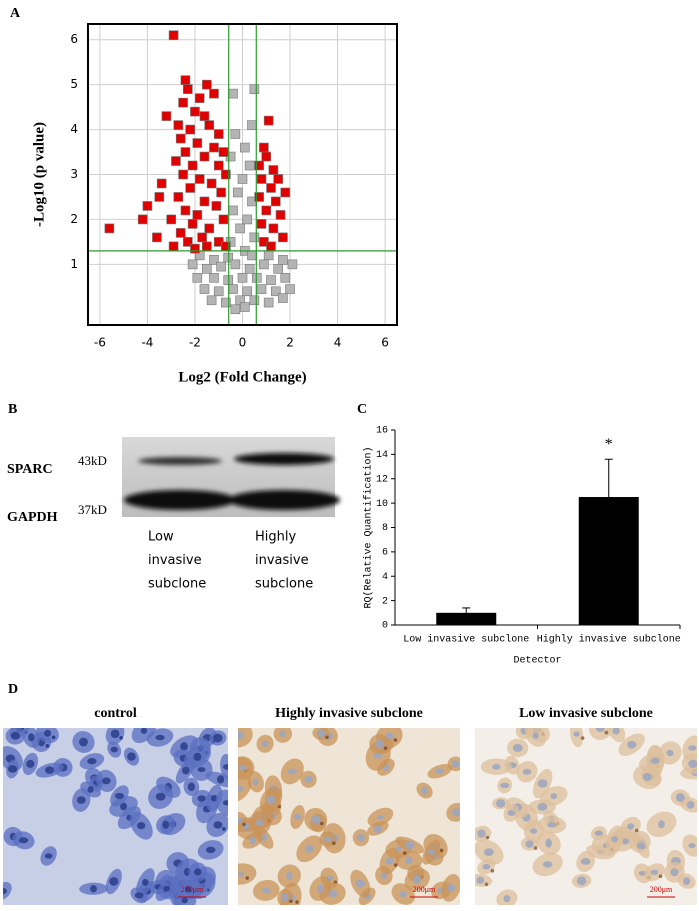 Image resolution: width=699 pixels, height=911 pixels. Describe the element at coordinates (74, 39) in the screenshot. I see `y-tick-label: 6` at that location.